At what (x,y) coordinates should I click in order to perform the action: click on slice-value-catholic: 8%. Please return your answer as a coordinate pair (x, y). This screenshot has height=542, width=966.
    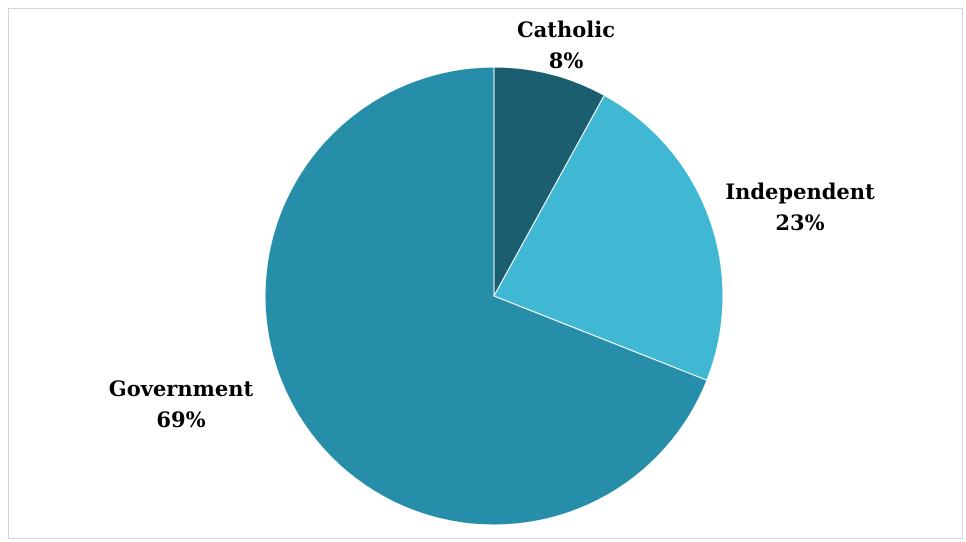
    Looking at the image, I should click on (566, 60).